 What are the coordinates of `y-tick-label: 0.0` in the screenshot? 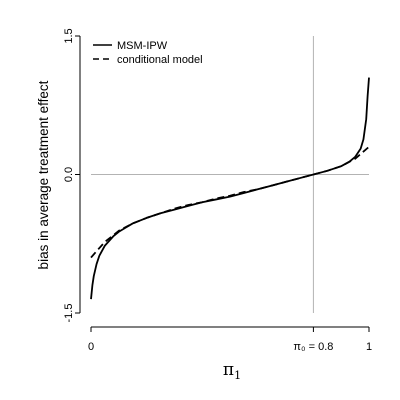 It's located at (69, 174).